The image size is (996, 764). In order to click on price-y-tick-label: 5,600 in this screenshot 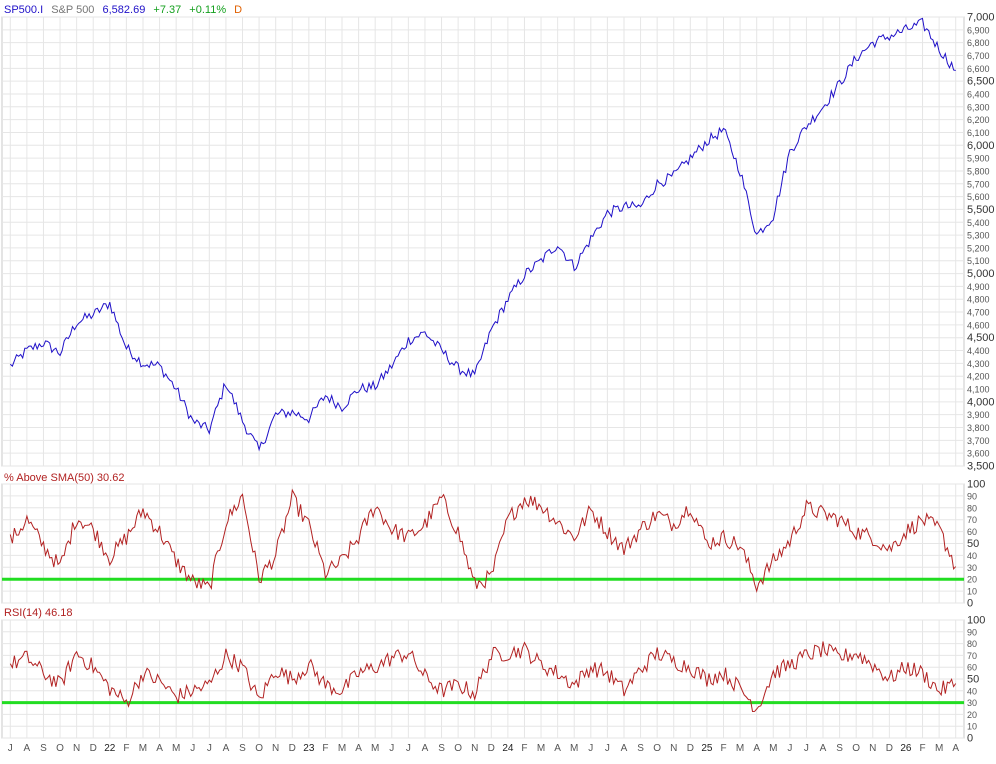, I will do `click(978, 197)`.